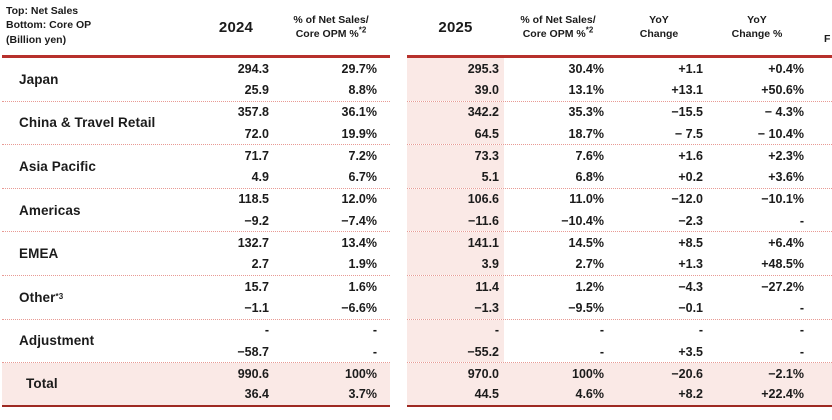 Image resolution: width=832 pixels, height=420 pixels. I want to click on yoy-change-pct-values: −2.1% +22.4%, so click(757, 384).